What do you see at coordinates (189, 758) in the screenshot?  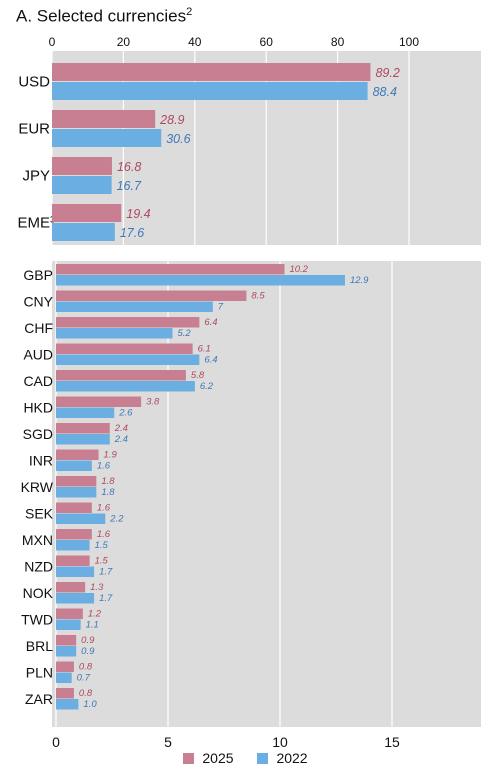 I see `legend-swatch-2025` at bounding box center [189, 758].